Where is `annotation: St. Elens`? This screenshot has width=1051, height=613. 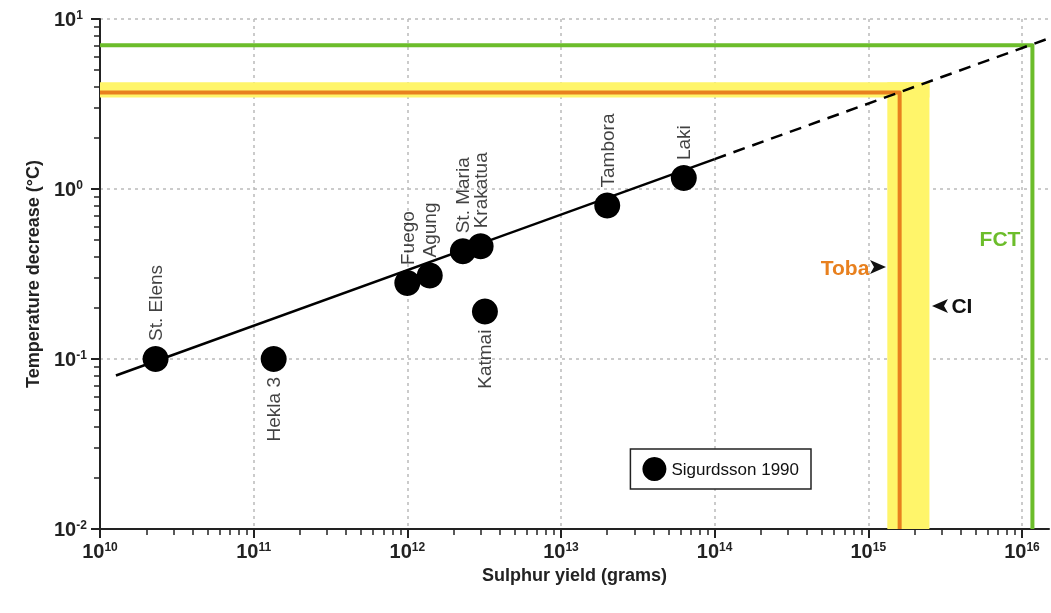 annotation: St. Elens is located at coordinates (156, 302).